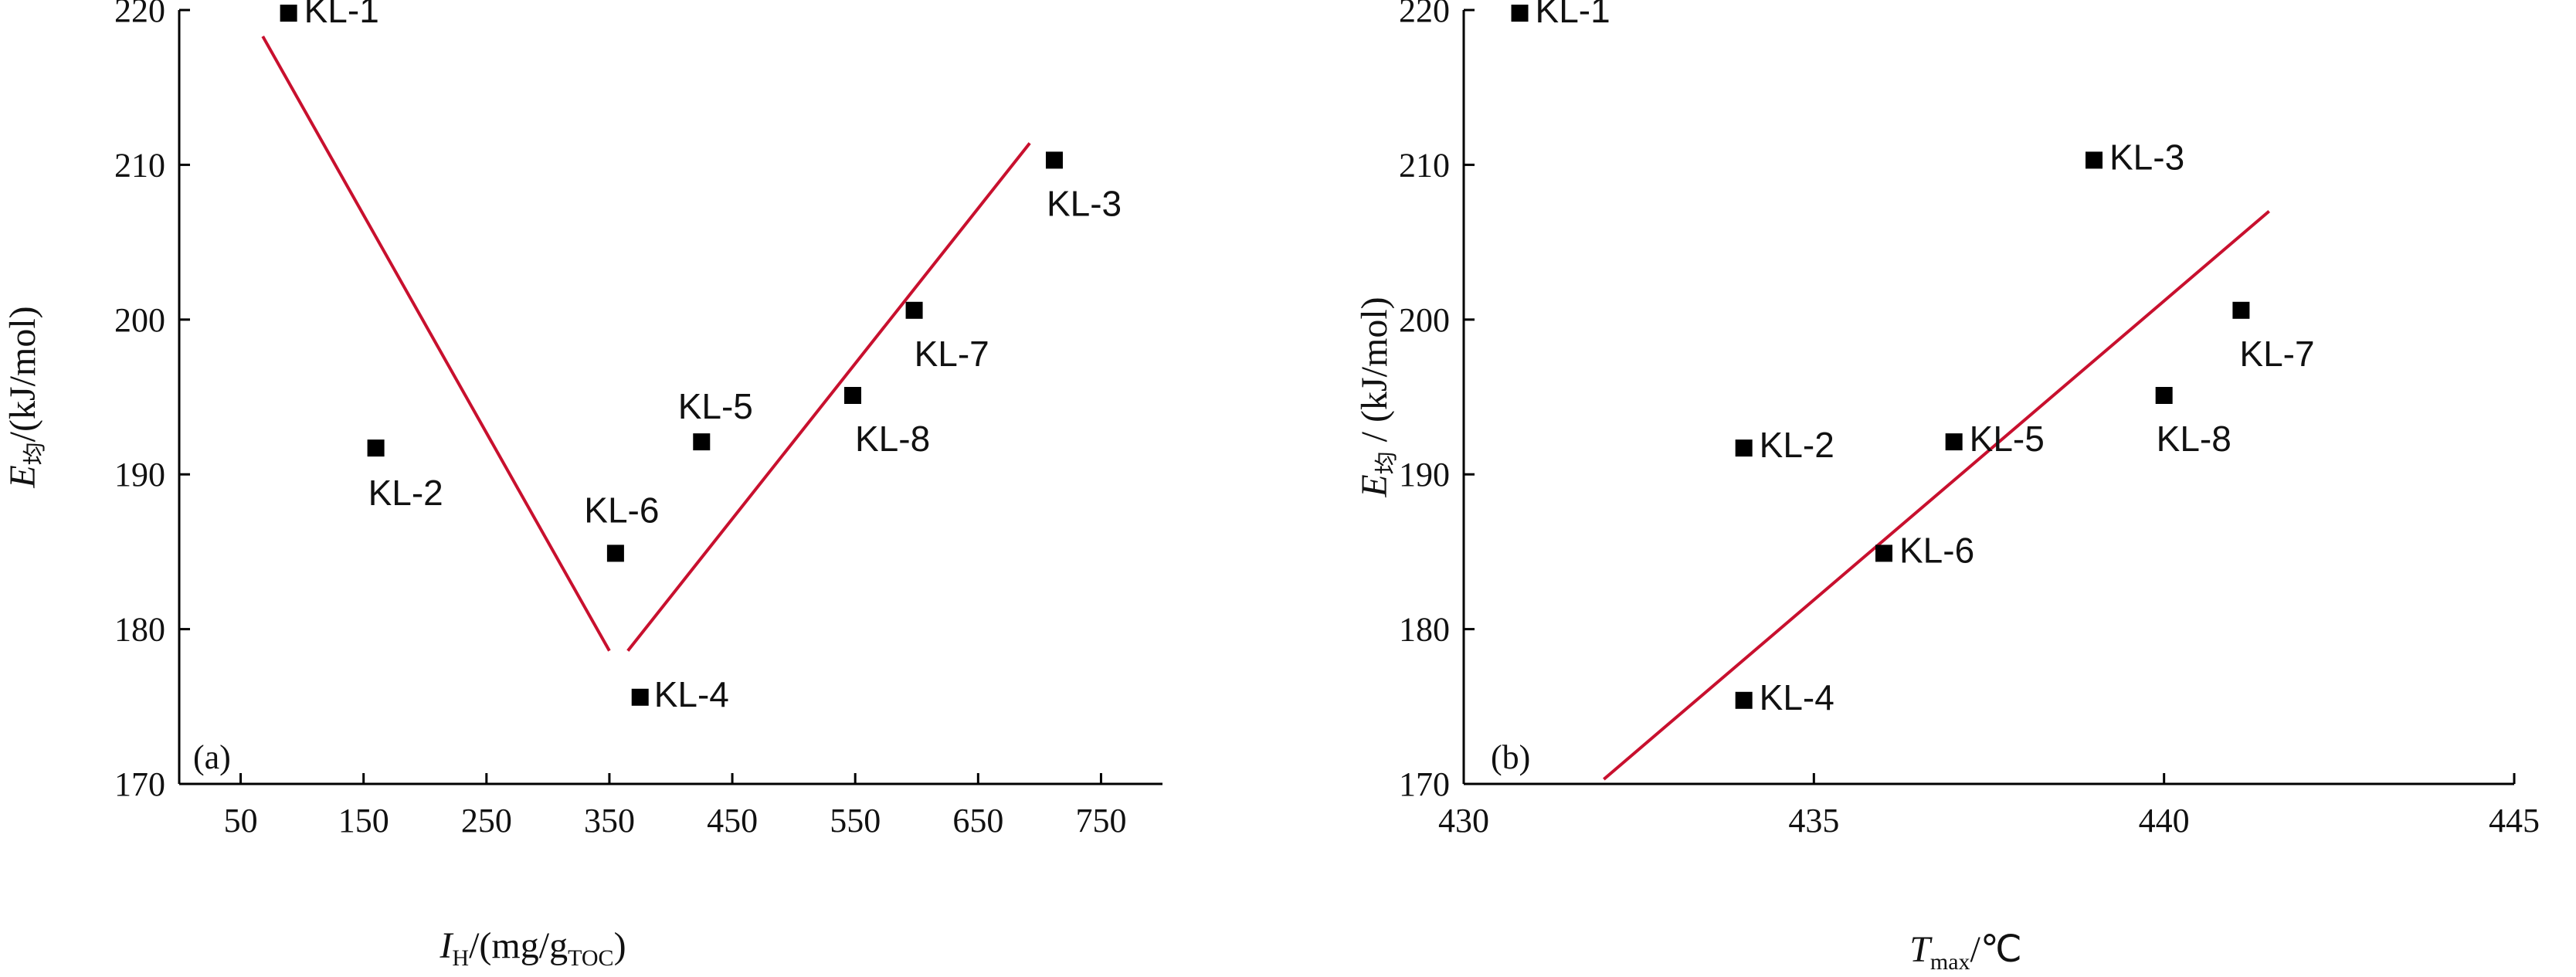  What do you see at coordinates (732, 821) in the screenshot?
I see `x-tick-label: 450` at bounding box center [732, 821].